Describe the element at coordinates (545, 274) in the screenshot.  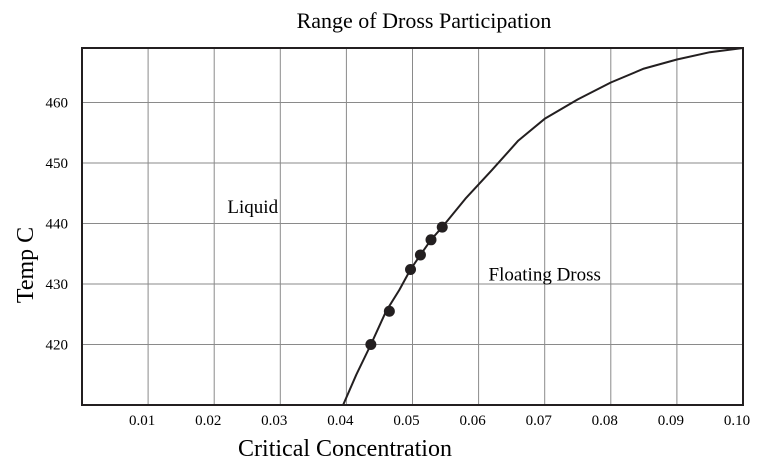
I see `annotation-label: Floating Dross` at that location.